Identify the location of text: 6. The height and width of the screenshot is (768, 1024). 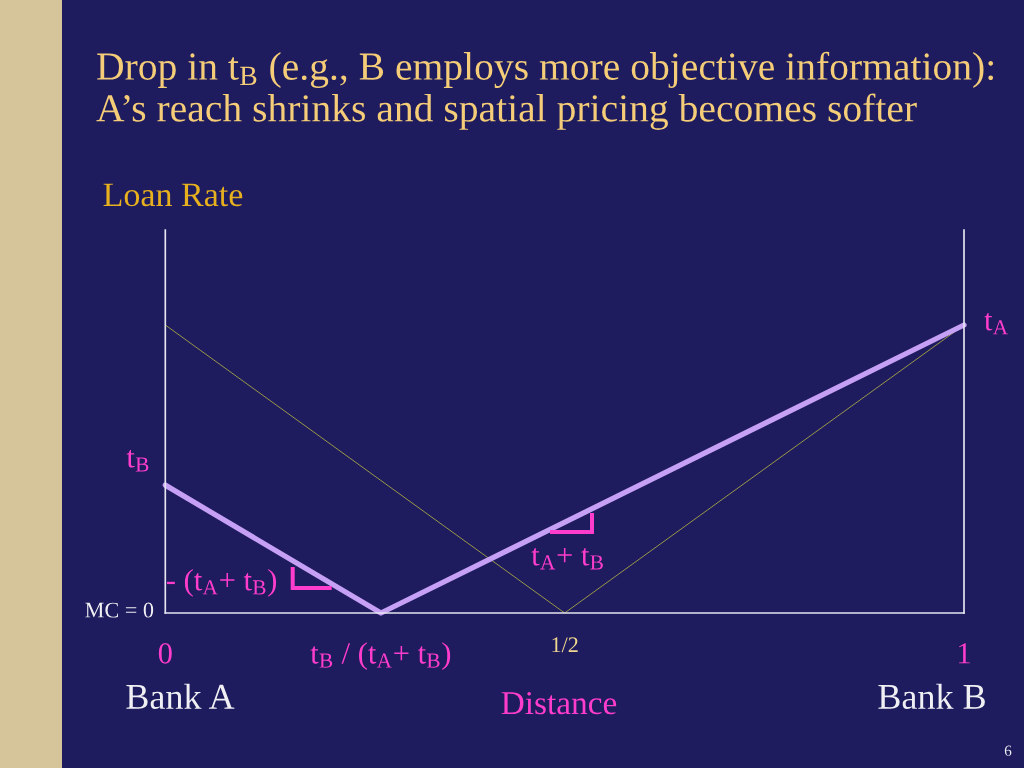
(1008, 750).